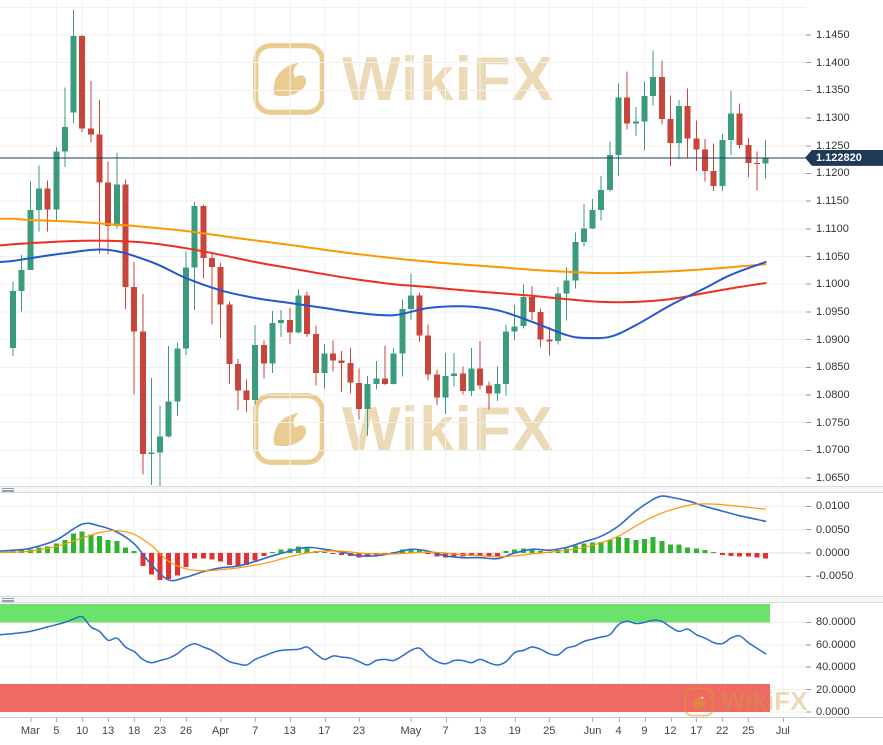  What do you see at coordinates (670, 727) in the screenshot?
I see `time-axis-label: 12` at bounding box center [670, 727].